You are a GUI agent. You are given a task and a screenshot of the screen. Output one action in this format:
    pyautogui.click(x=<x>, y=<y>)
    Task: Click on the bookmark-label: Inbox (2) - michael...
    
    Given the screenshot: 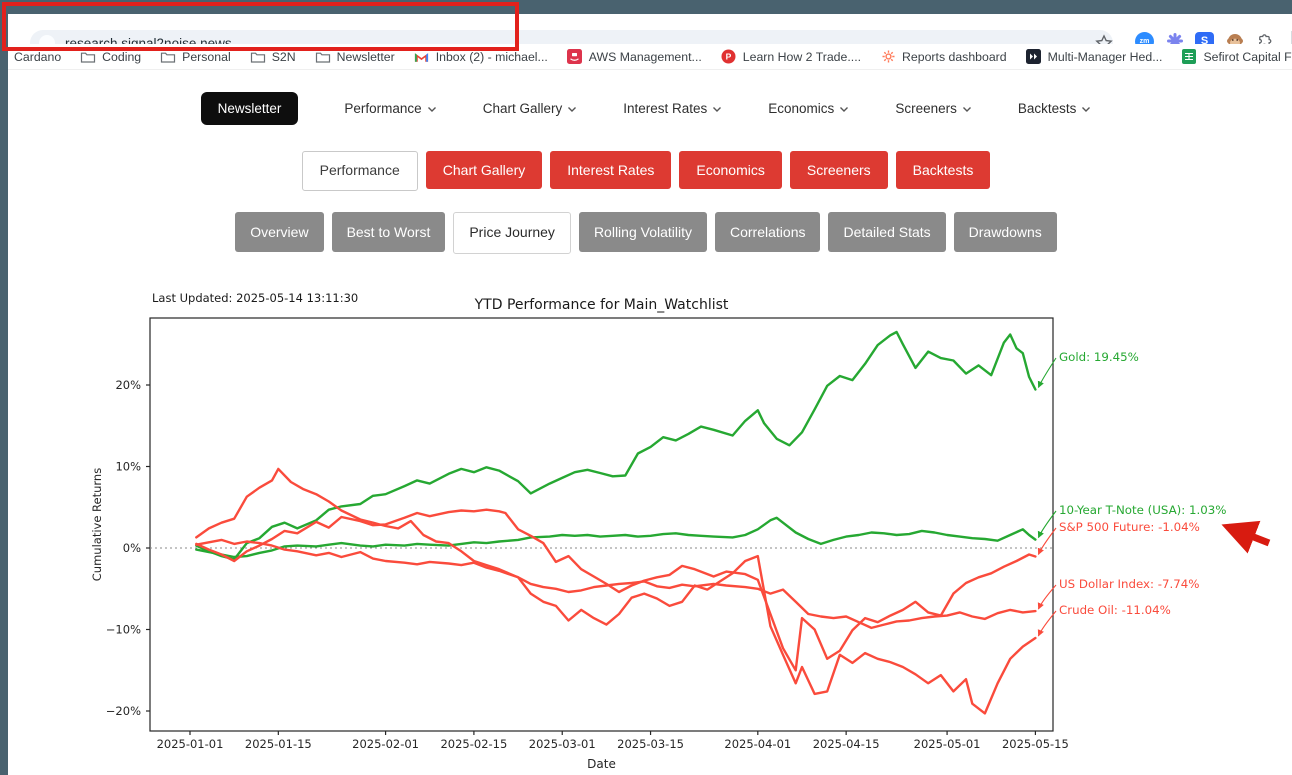 What is the action you would take?
    pyautogui.click(x=491, y=56)
    